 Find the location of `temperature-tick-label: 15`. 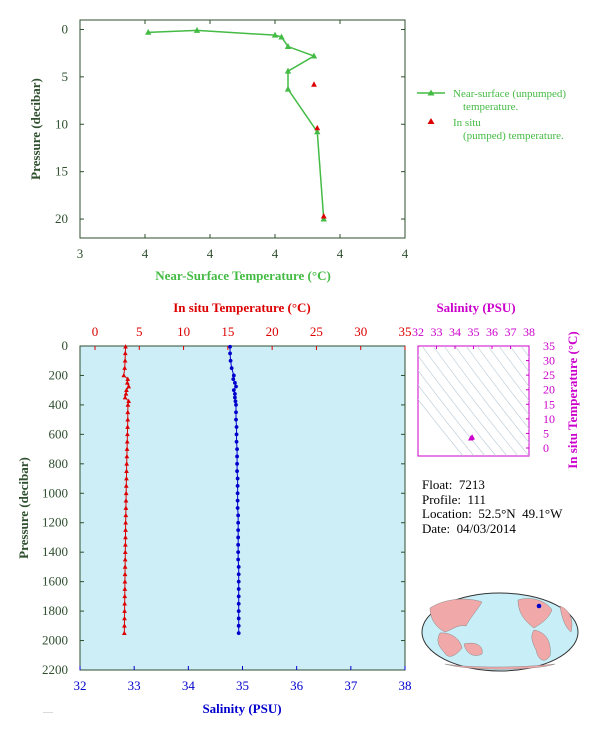

temperature-tick-label: 15 is located at coordinates (227, 331).